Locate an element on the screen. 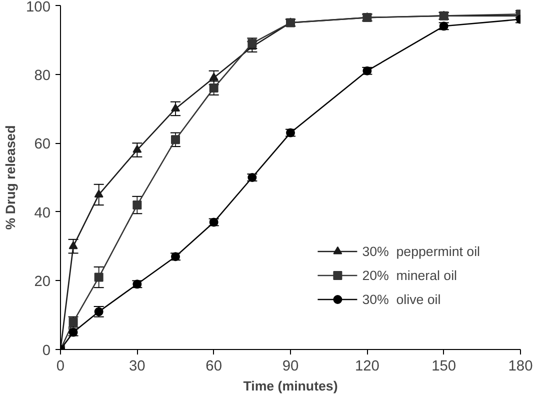 The height and width of the screenshot is (401, 544). x-tick-label: 150 is located at coordinates (444, 366).